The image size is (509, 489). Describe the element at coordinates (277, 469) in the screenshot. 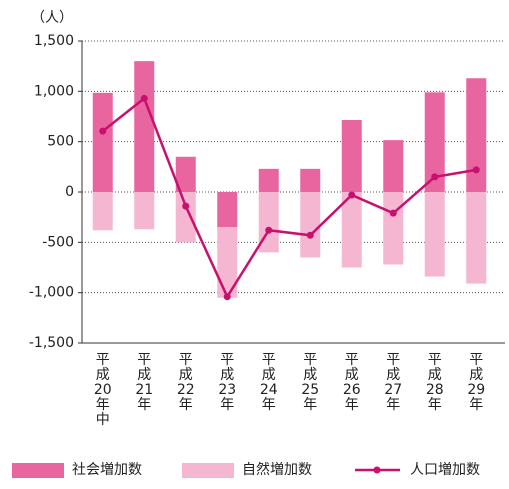

I see `legend-label: 自然増加数` at that location.